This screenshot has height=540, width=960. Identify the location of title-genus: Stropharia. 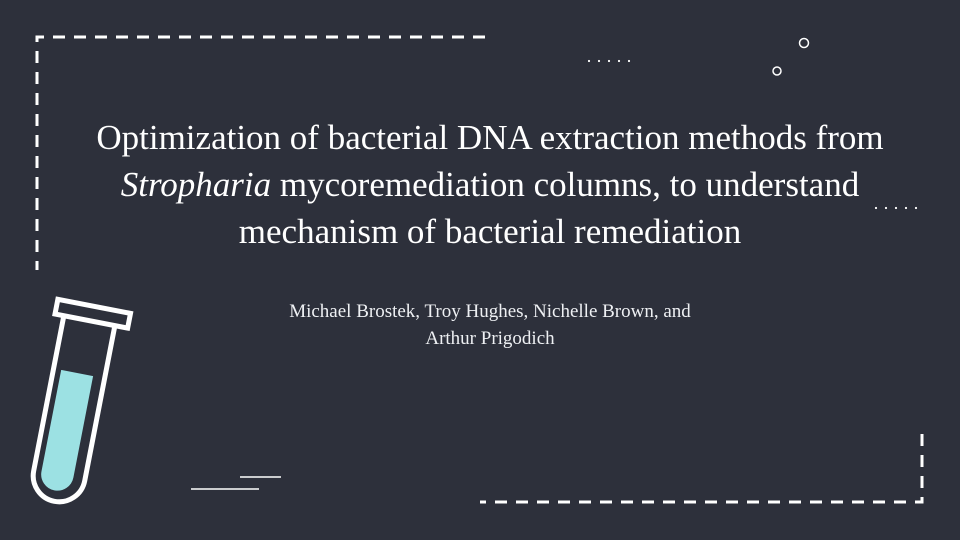
(196, 184).